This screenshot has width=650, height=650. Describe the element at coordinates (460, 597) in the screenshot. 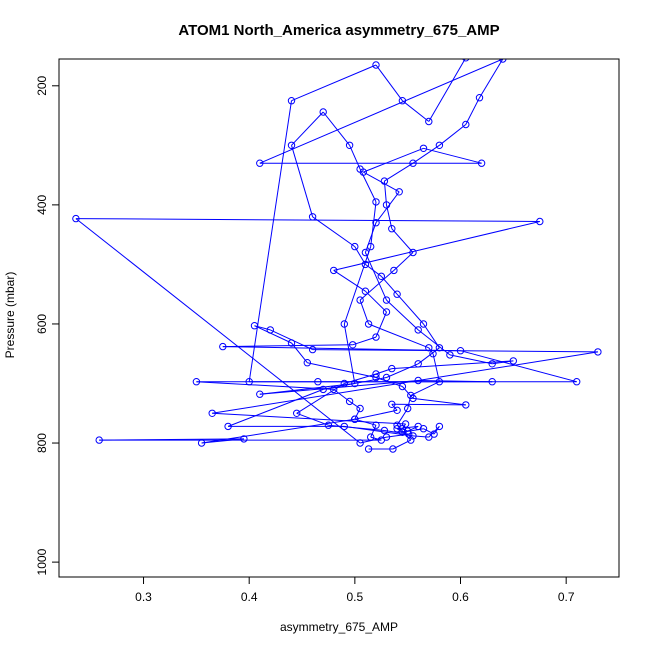

I see `x-tick-label: 0.6` at that location.